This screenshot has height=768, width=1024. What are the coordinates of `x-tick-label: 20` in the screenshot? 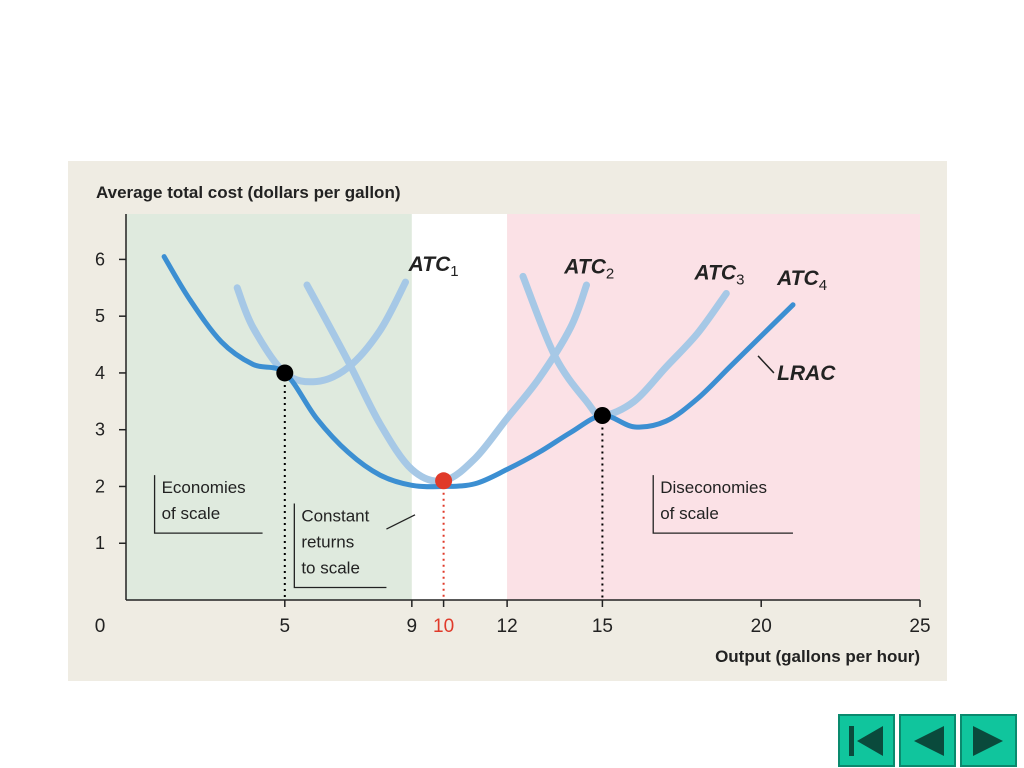 It's located at (761, 626).